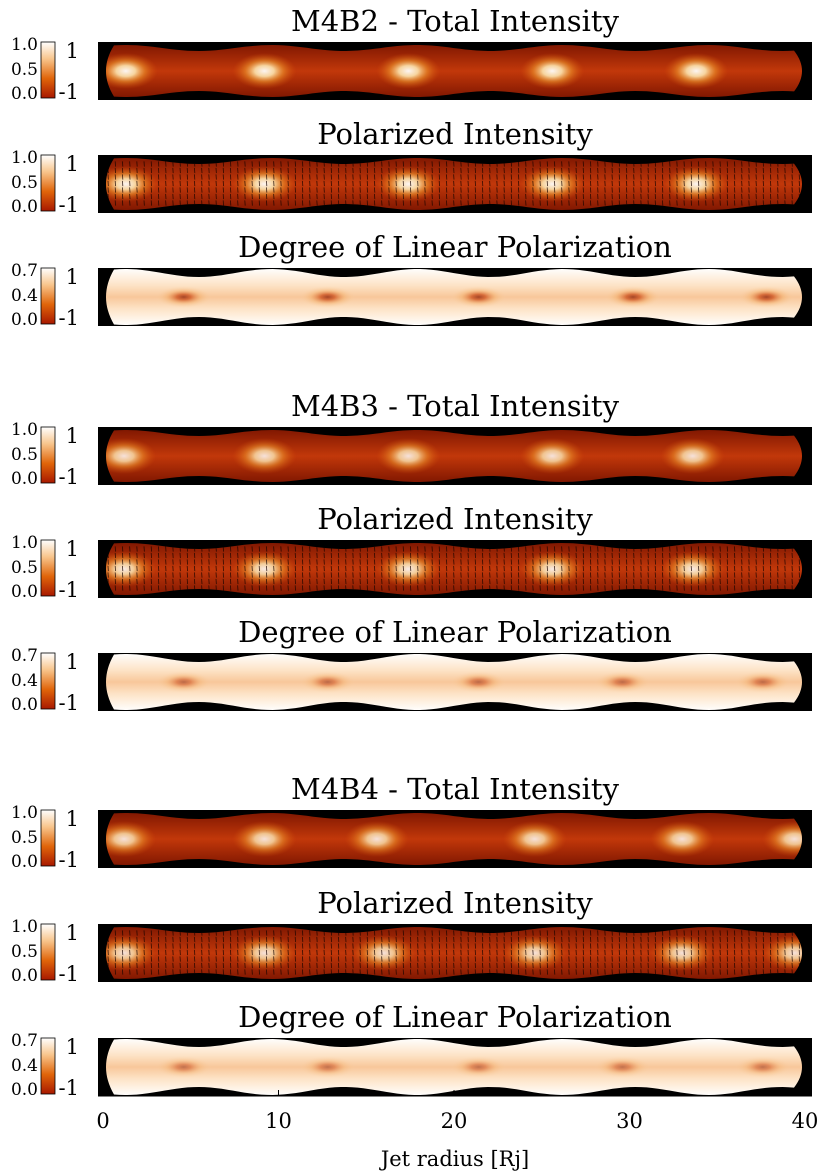 The image size is (830, 1175). I want to click on x-tick-label: 30, so click(629, 1121).